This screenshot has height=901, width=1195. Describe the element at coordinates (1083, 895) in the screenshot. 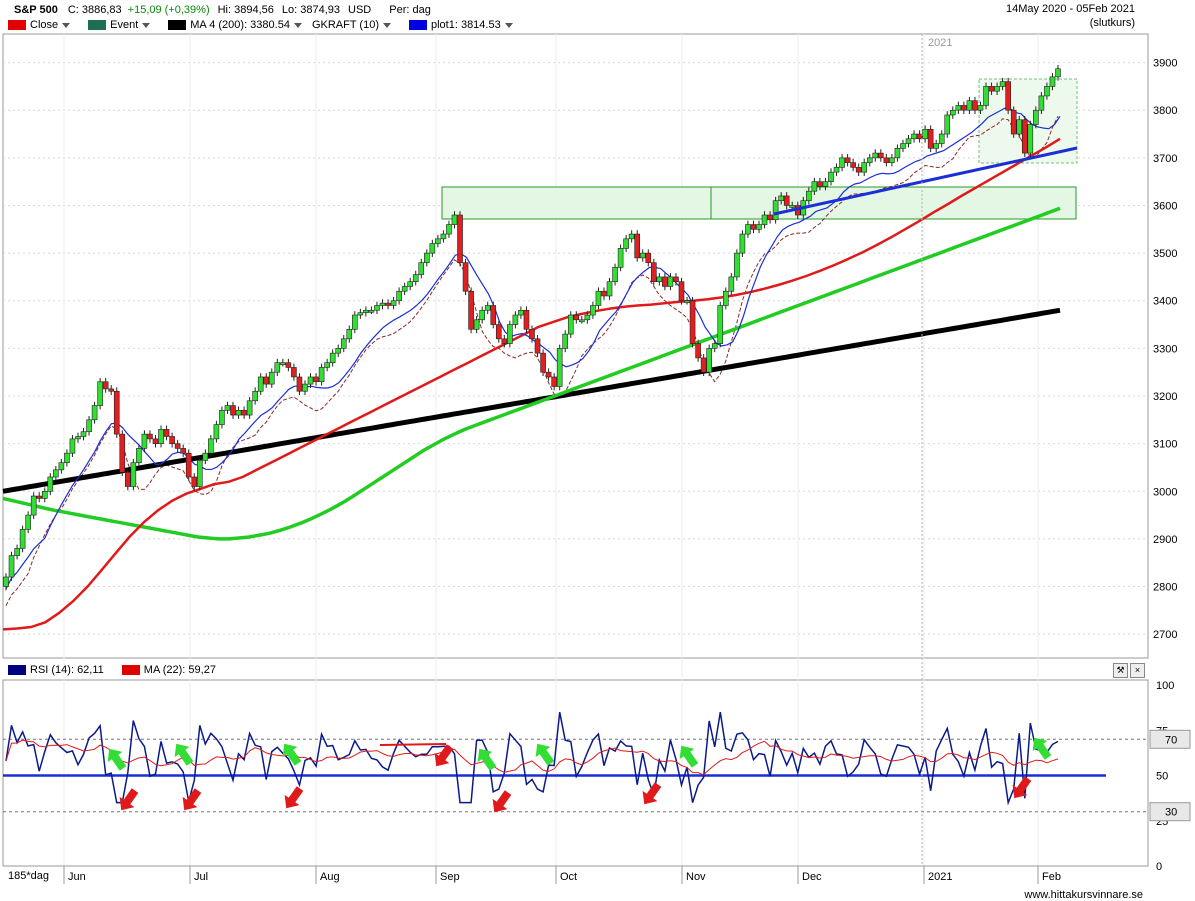

I see `footer-url: www.hittakursvinnare.se` at that location.